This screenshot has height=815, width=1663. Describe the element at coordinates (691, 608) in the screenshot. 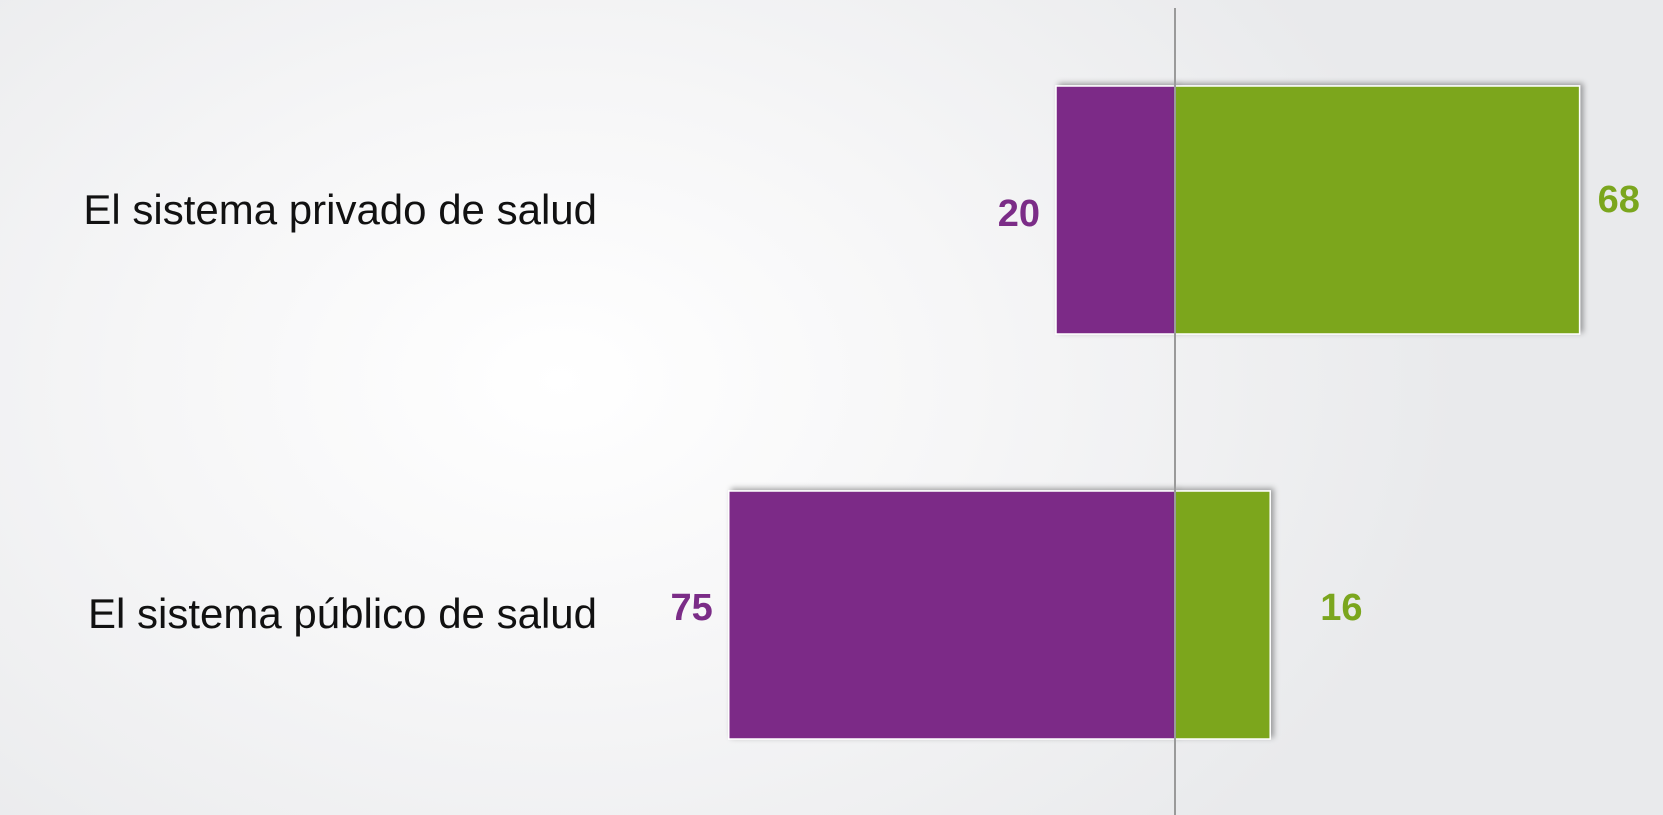

I see `value-label-negative-publico: 75` at that location.